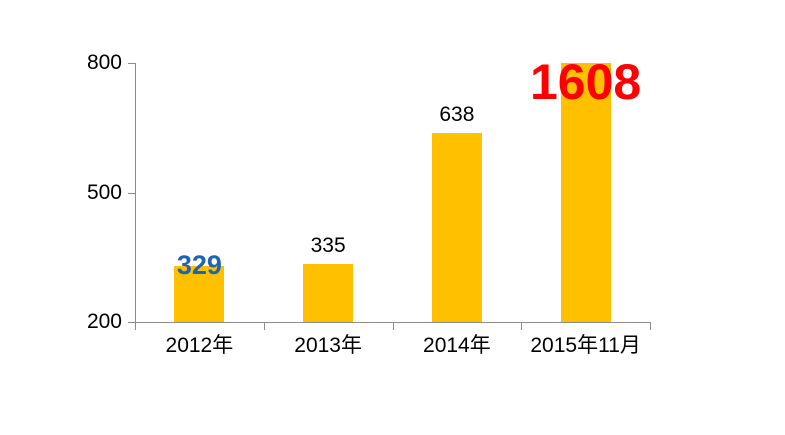 The height and width of the screenshot is (435, 785). Describe the element at coordinates (457, 114) in the screenshot. I see `value-label: 638` at that location.